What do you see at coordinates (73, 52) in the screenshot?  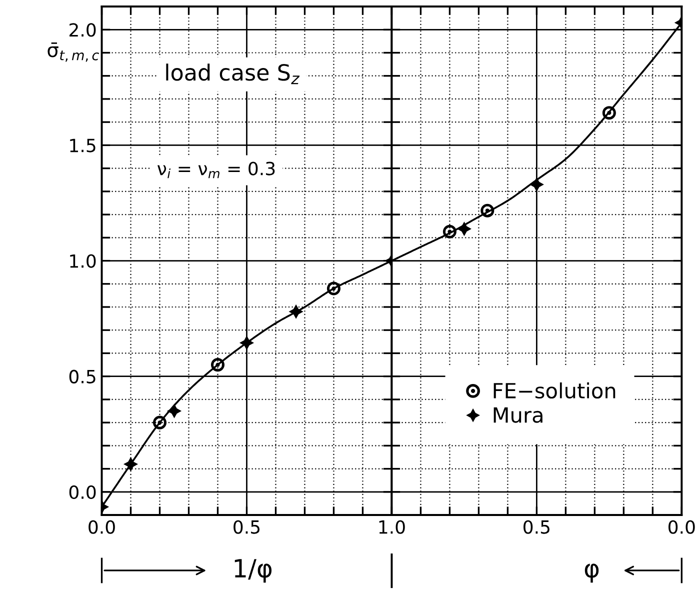 I see `y-axis-title: σ̄$_{t,m,c}$` at bounding box center [73, 52].